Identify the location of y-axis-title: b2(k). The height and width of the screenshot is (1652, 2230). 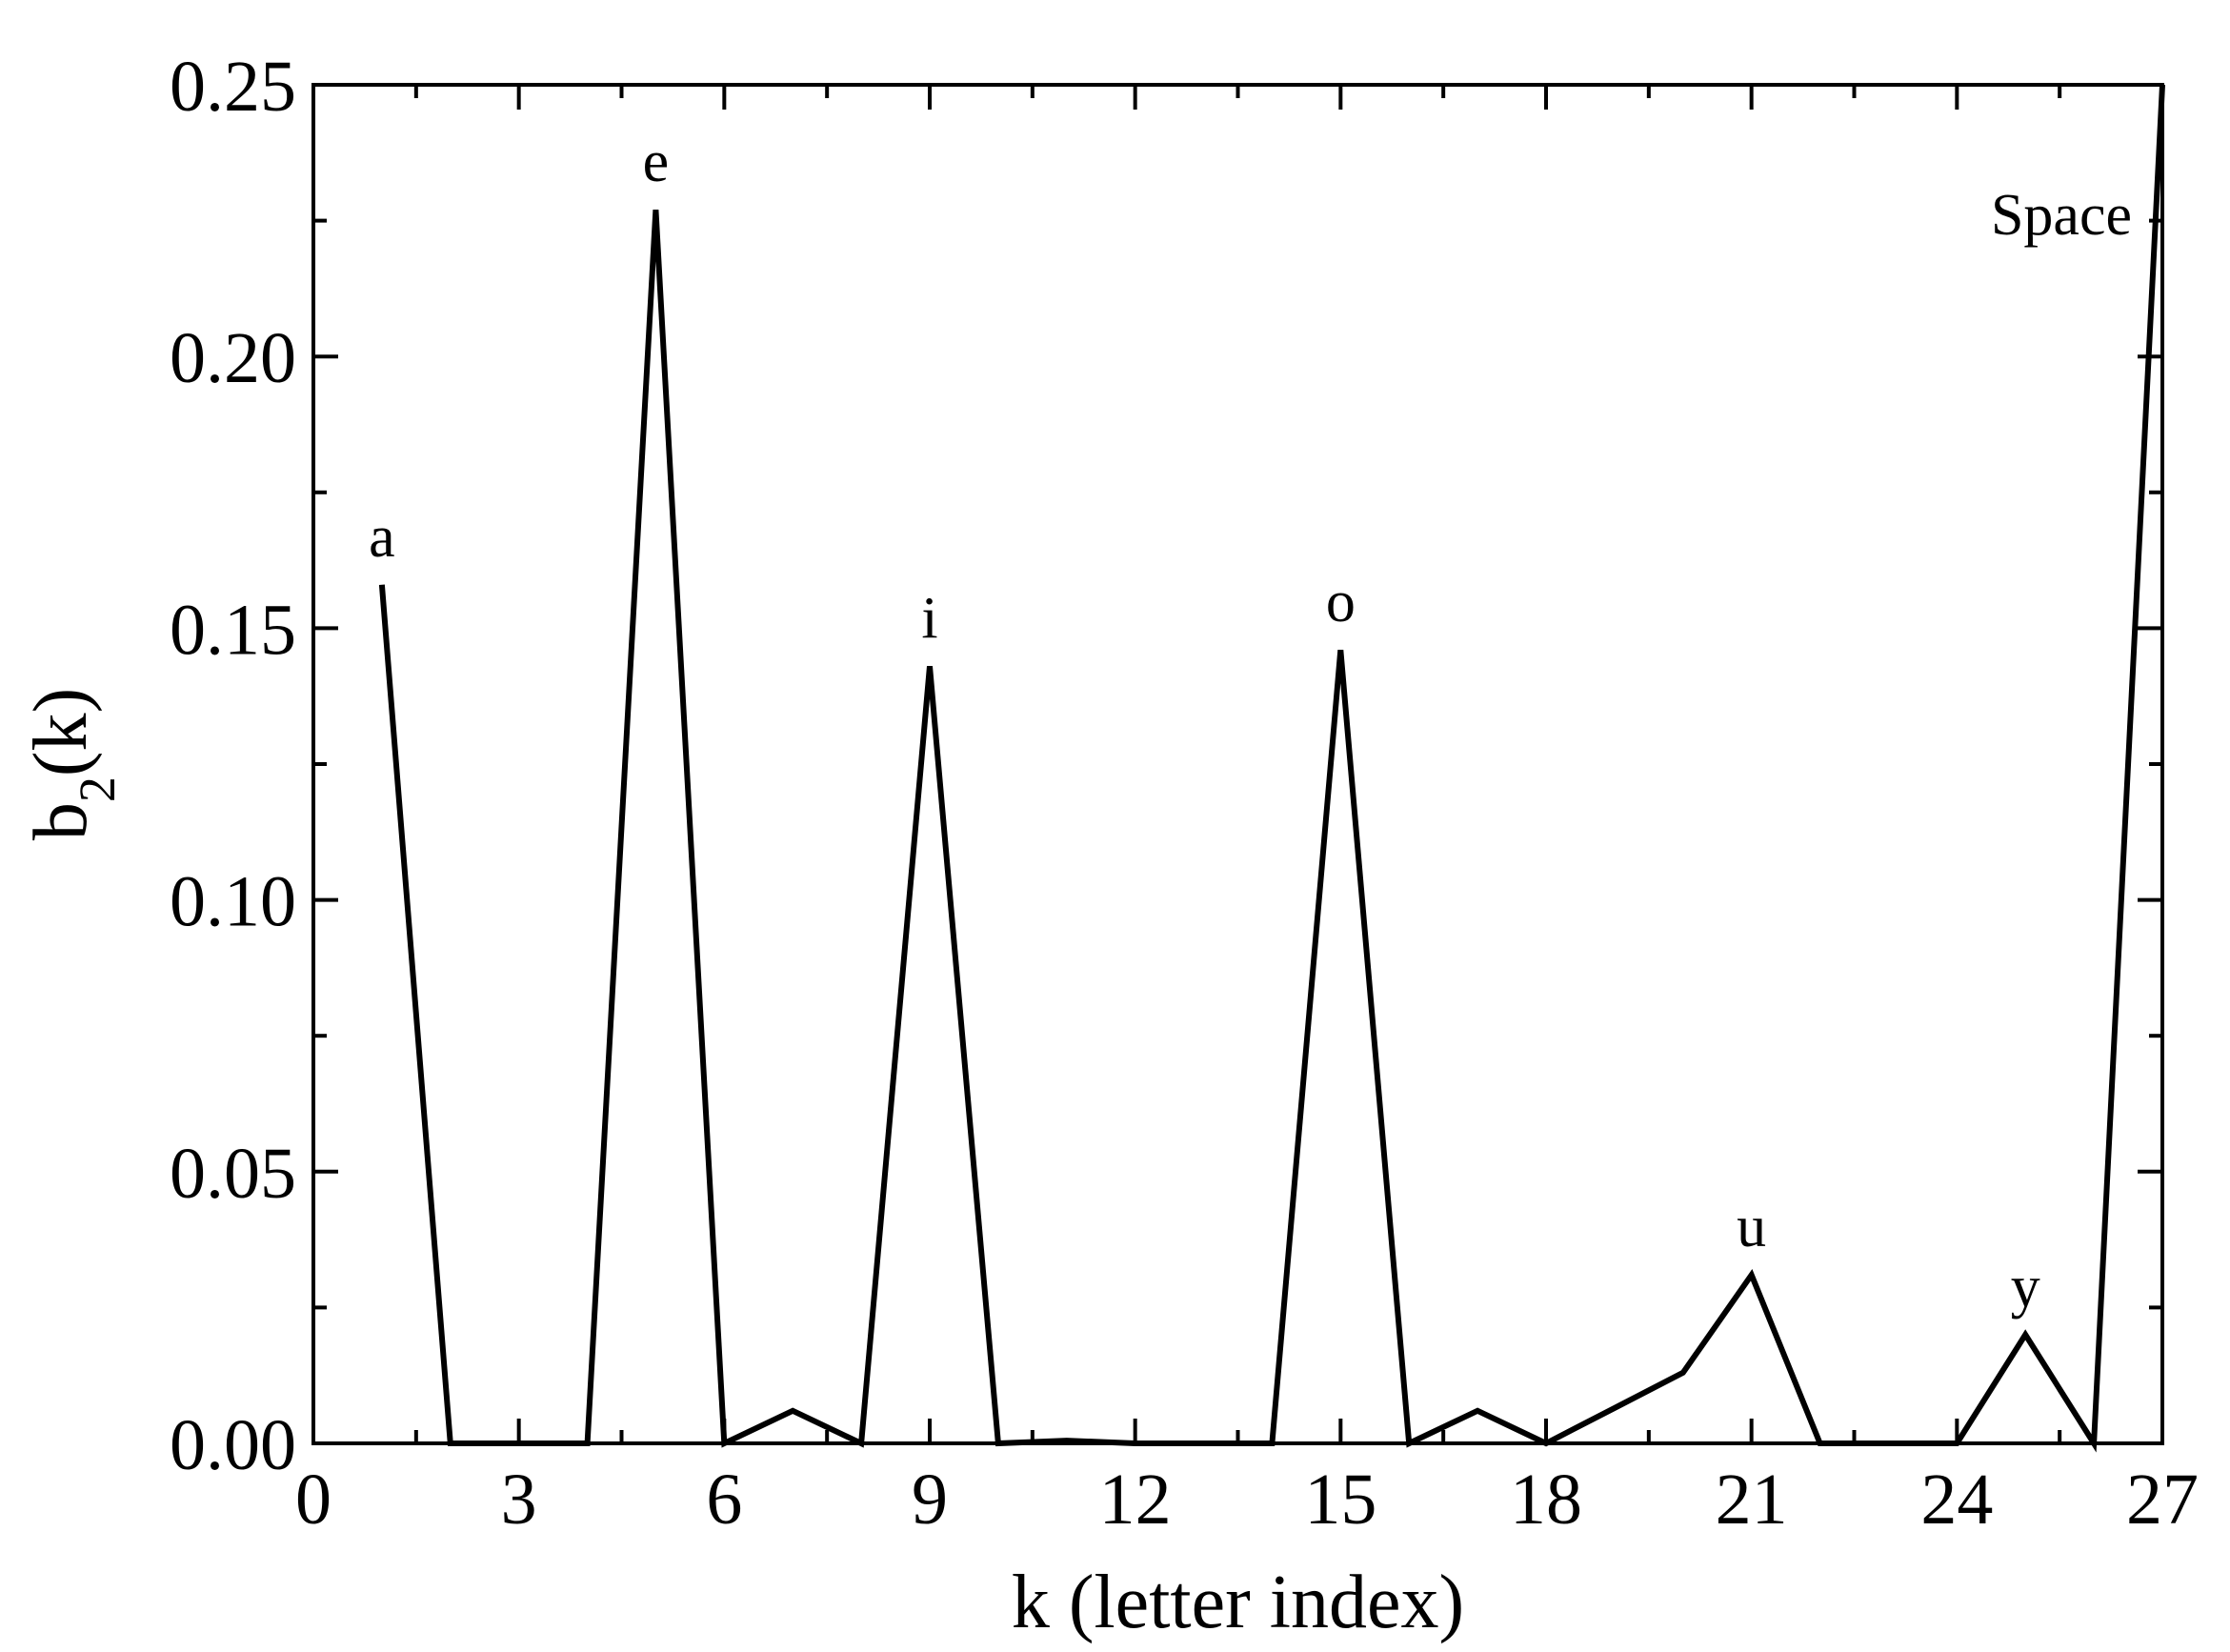
(72, 764).